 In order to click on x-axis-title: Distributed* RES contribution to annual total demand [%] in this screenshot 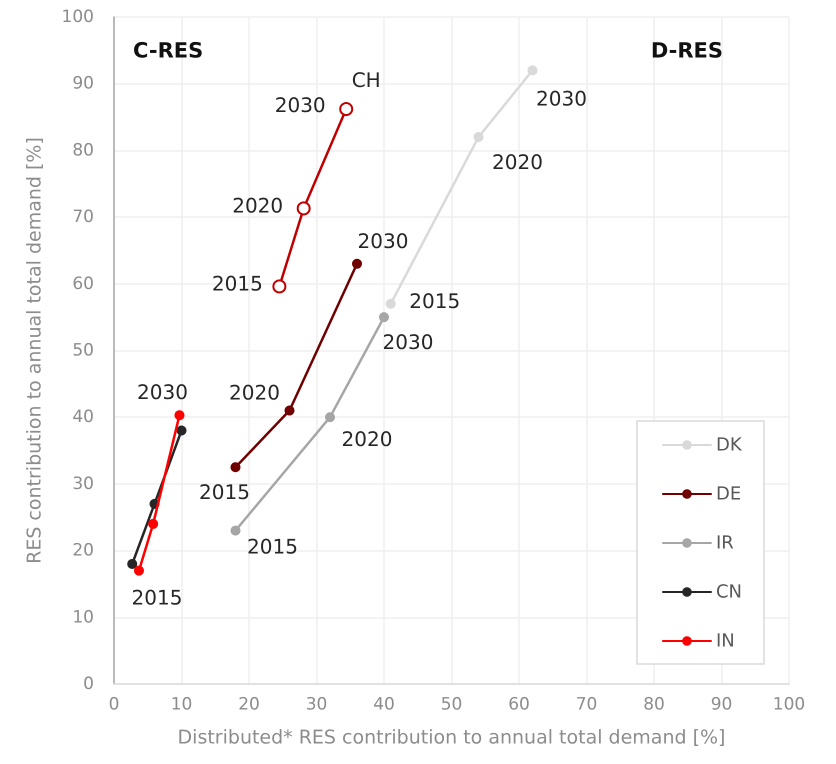, I will do `click(452, 737)`.